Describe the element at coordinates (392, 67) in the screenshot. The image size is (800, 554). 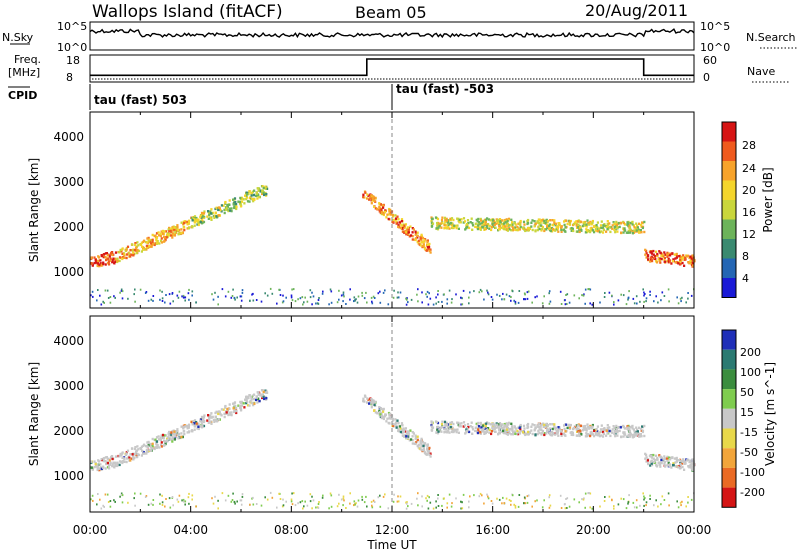
I see `frequency-trace` at that location.